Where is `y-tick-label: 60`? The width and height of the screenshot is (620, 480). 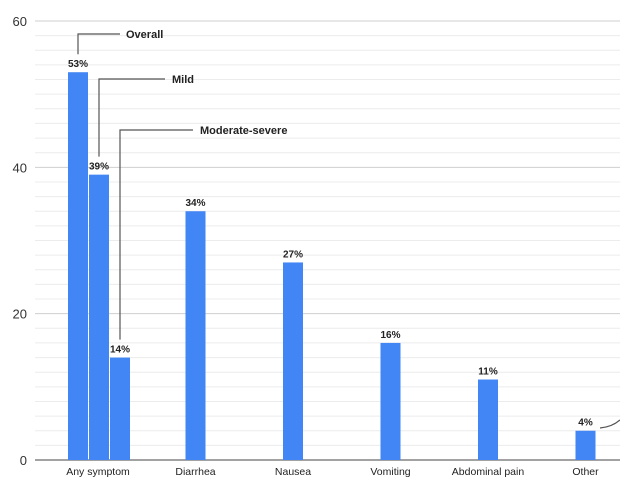 y-tick-label: 60 is located at coordinates (20, 21).